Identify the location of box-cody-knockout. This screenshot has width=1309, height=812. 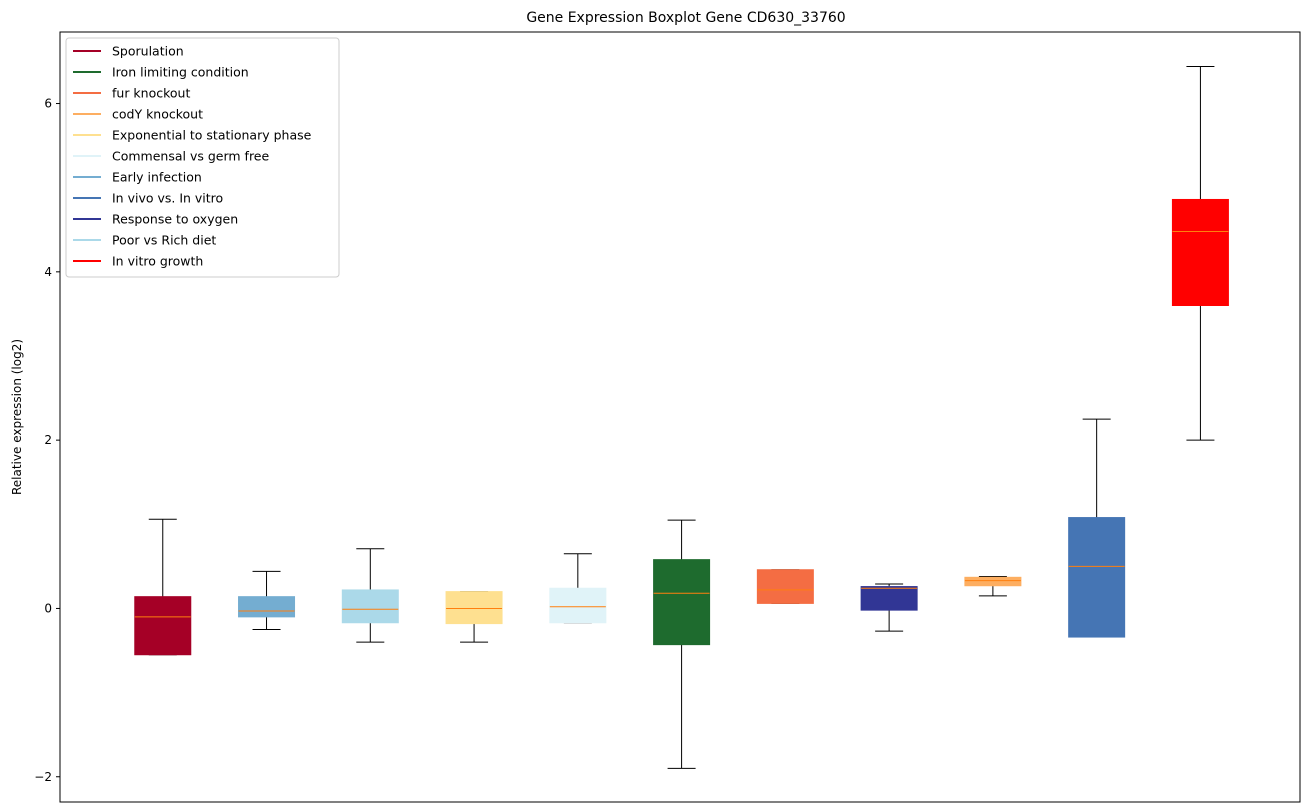
(993, 586).